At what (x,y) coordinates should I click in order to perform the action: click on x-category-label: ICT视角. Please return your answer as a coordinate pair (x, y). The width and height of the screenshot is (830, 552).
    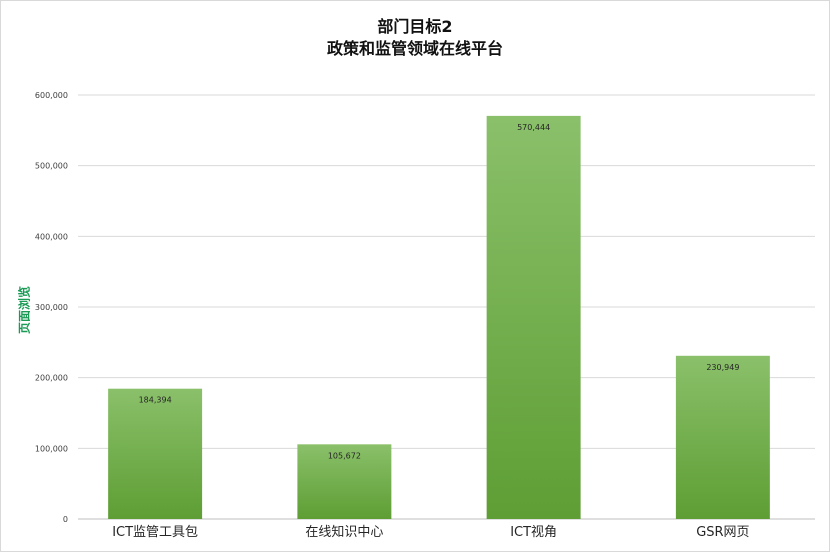
    Looking at the image, I should click on (533, 532).